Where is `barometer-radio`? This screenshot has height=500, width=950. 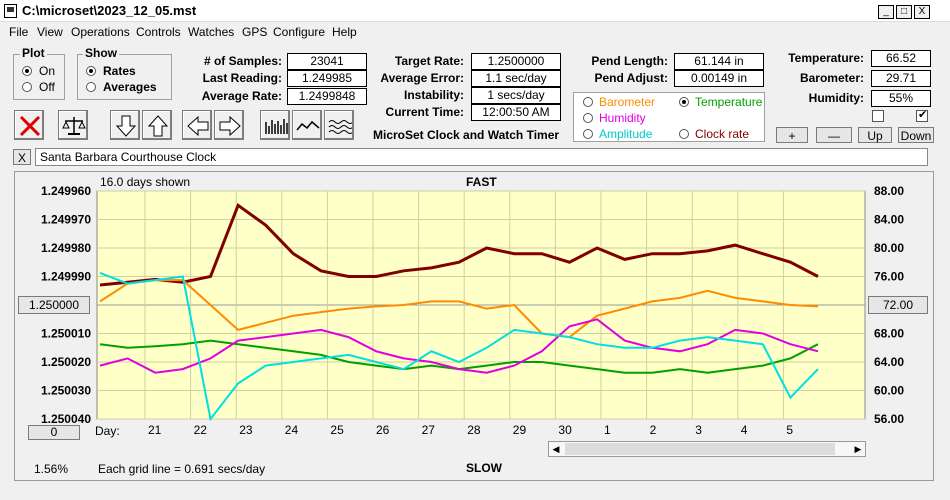 barometer-radio is located at coordinates (588, 102).